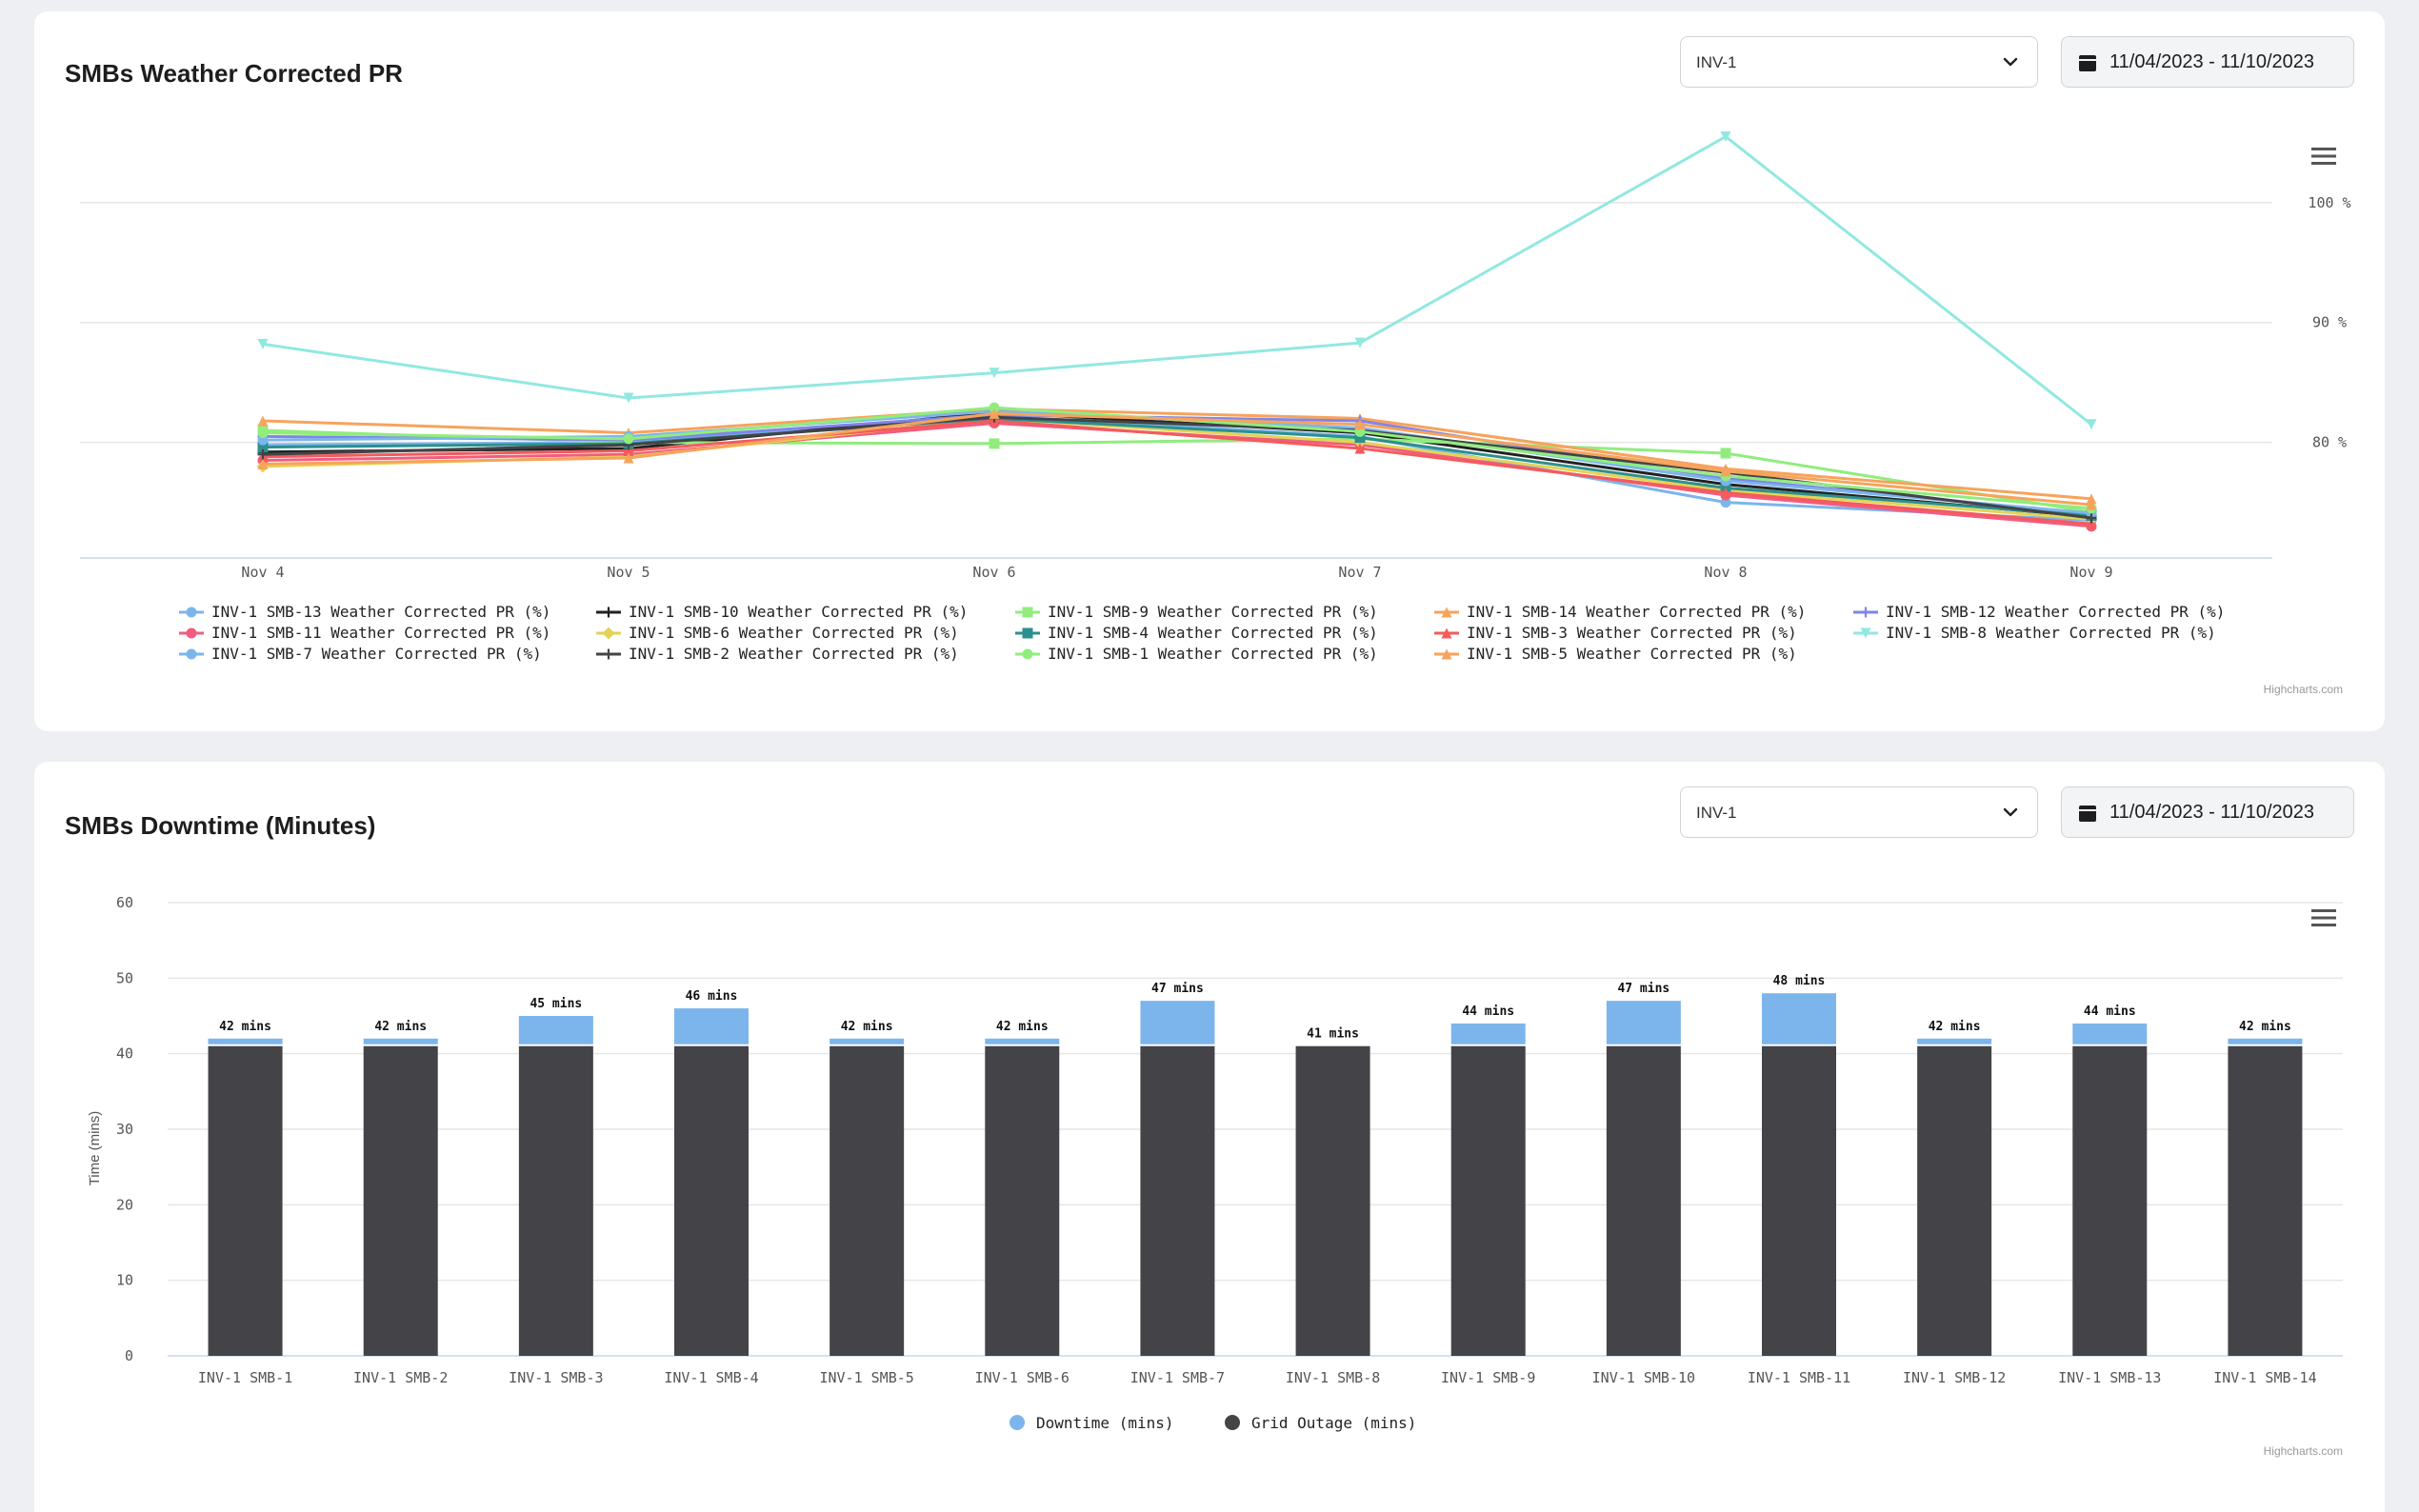 The image size is (2419, 1512). Describe the element at coordinates (1092, 1423) in the screenshot. I see `legend-item: Downtime (mins)` at that location.